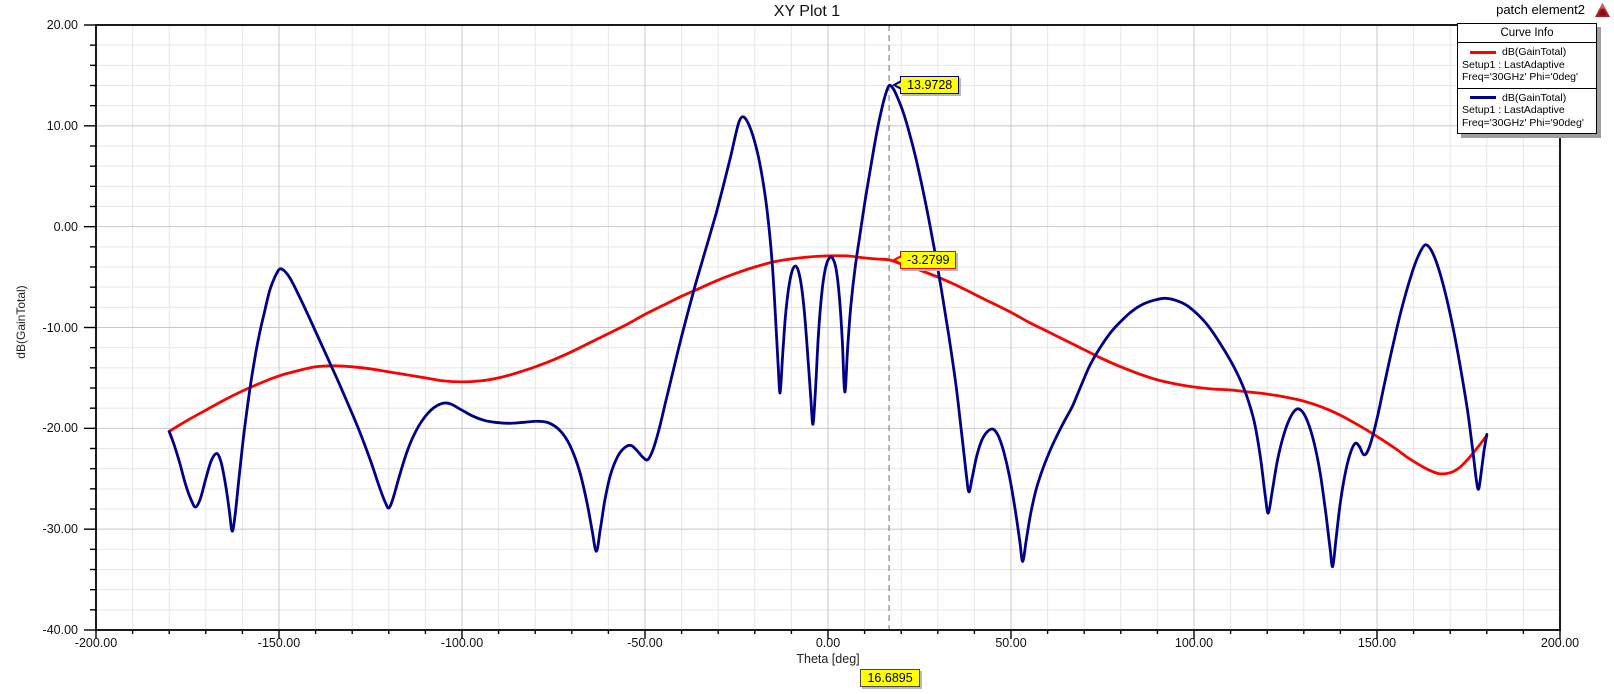 This screenshot has width=1614, height=694. What do you see at coordinates (60, 529) in the screenshot?
I see `y-tick-label: -30.00` at bounding box center [60, 529].